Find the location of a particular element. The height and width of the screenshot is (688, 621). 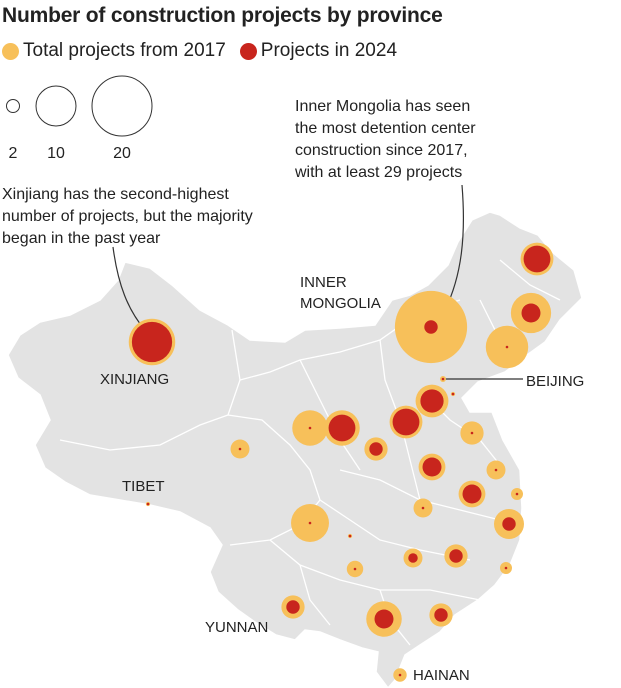

year2024-bubble-shaanxi is located at coordinates (376, 449).